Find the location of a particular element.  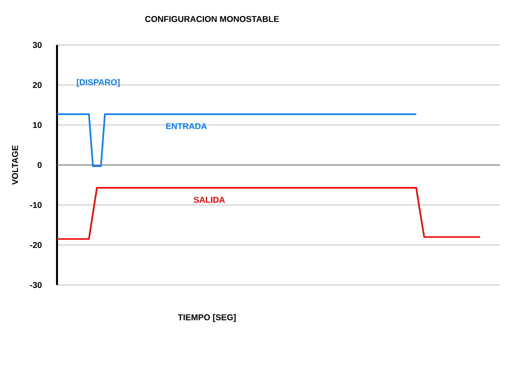

annotation: [DISPARO] is located at coordinates (98, 82).